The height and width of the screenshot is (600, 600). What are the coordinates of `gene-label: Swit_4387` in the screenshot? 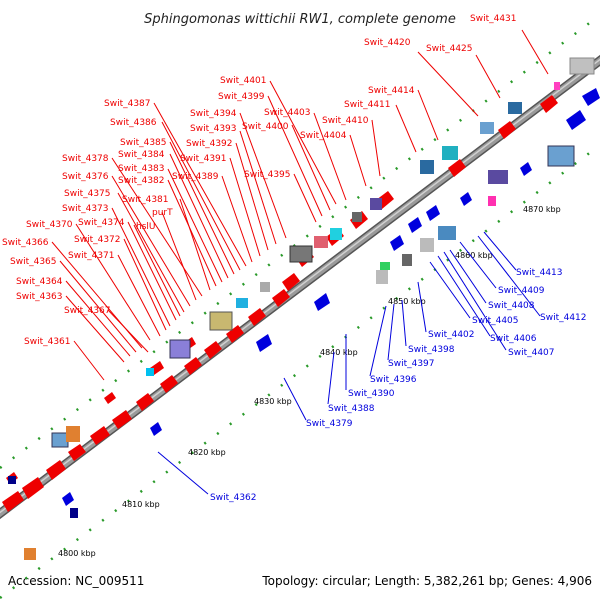 It's located at (127, 104).